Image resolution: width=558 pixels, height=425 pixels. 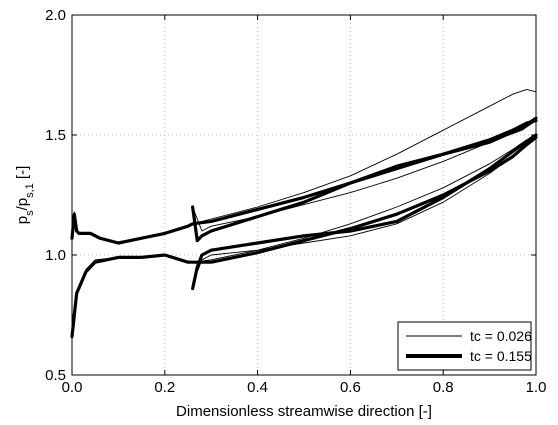 What do you see at coordinates (443, 387) in the screenshot?
I see `x-tick-label: 0.8` at bounding box center [443, 387].